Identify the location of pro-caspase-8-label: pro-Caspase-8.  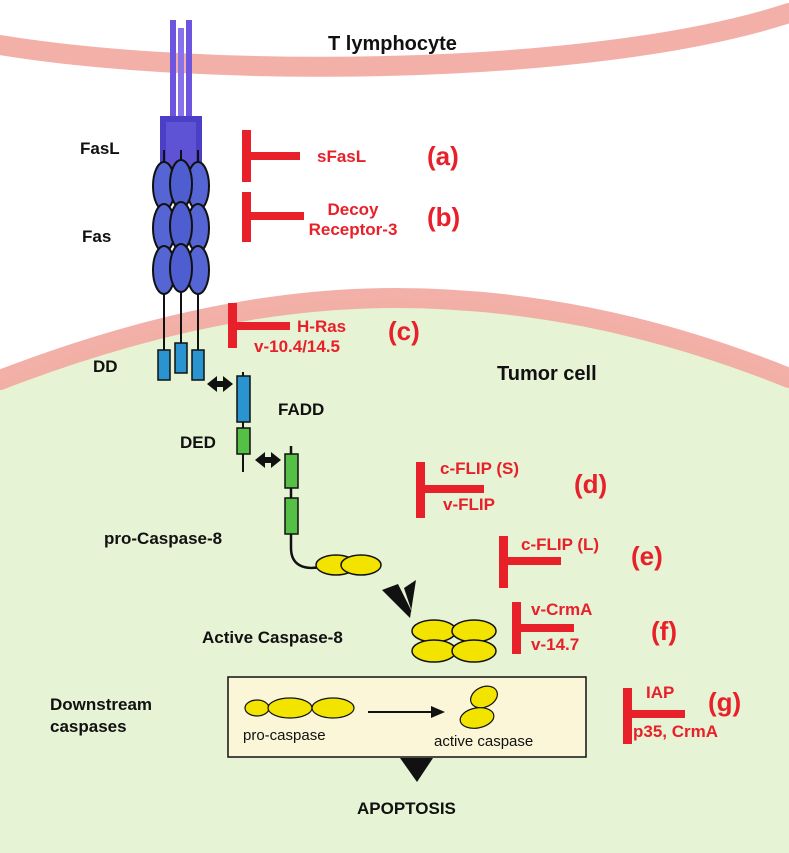
(163, 538).